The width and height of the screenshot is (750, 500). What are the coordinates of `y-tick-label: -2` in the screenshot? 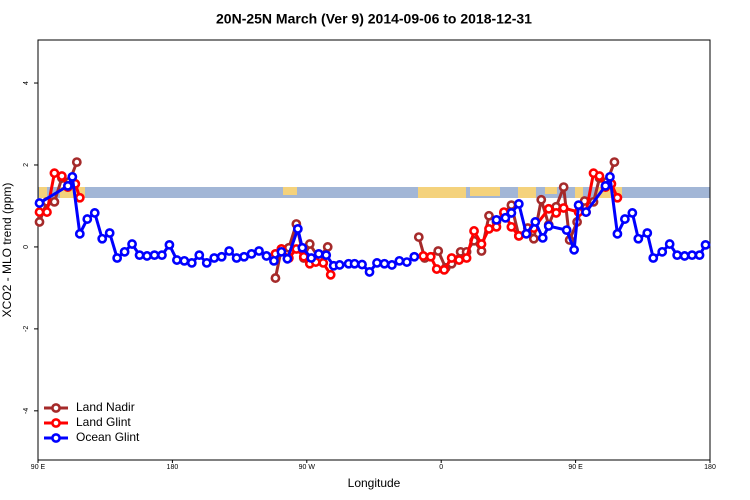 It's located at (26, 329).